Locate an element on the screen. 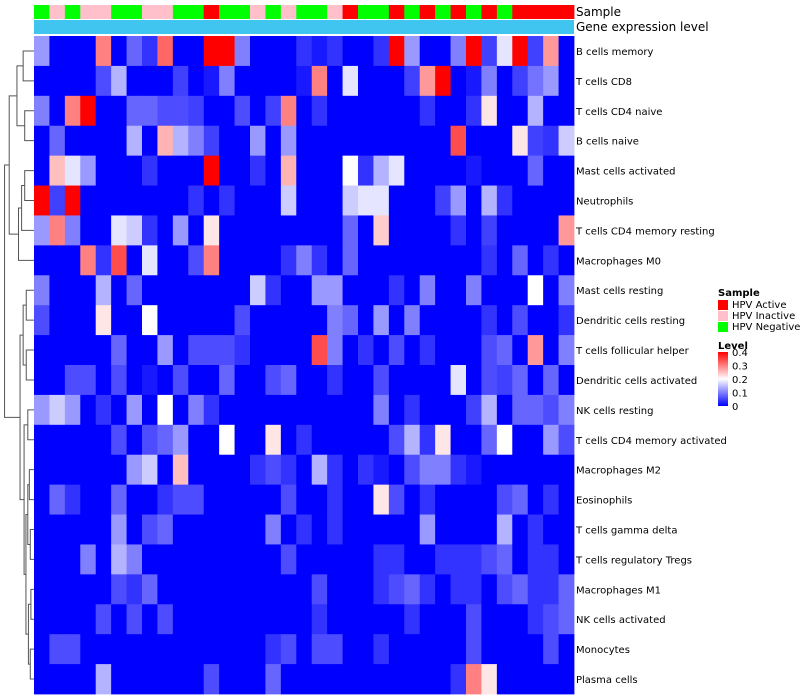  row-label: Monocytes is located at coordinates (603, 650).